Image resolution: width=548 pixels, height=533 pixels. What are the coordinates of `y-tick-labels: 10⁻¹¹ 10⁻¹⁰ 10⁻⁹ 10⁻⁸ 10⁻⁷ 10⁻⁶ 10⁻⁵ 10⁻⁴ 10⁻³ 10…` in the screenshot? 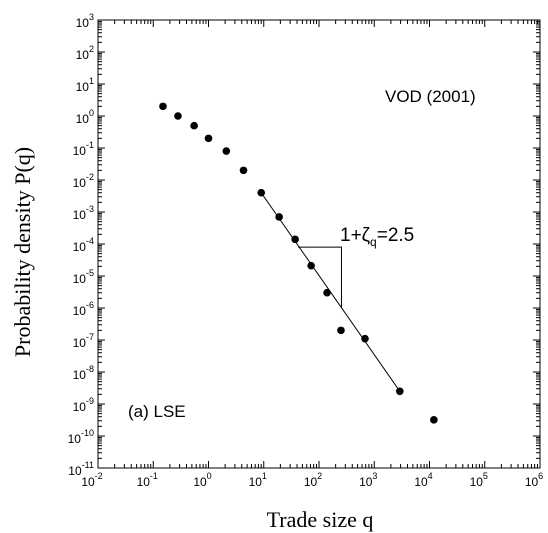 It's located at (81, 245).